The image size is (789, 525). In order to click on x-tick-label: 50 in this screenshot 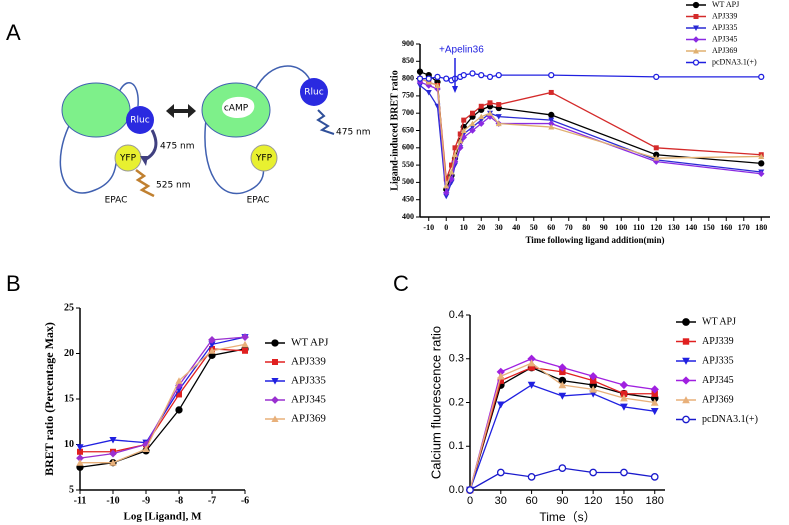, I will do `click(534, 227)`.